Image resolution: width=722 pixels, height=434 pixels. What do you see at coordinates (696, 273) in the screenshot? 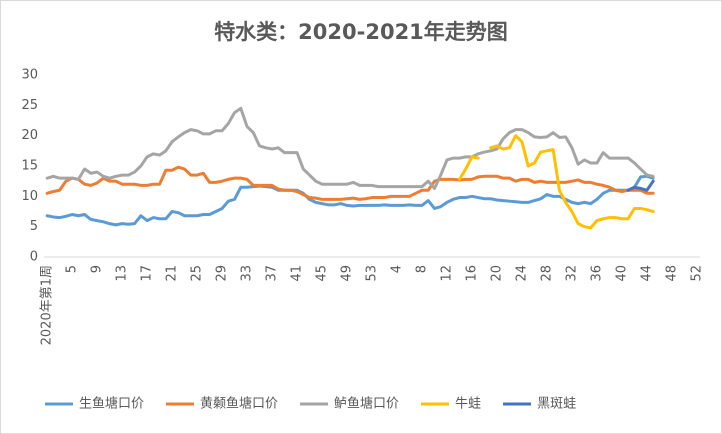
I see `x-tick-label: 52` at bounding box center [696, 273].